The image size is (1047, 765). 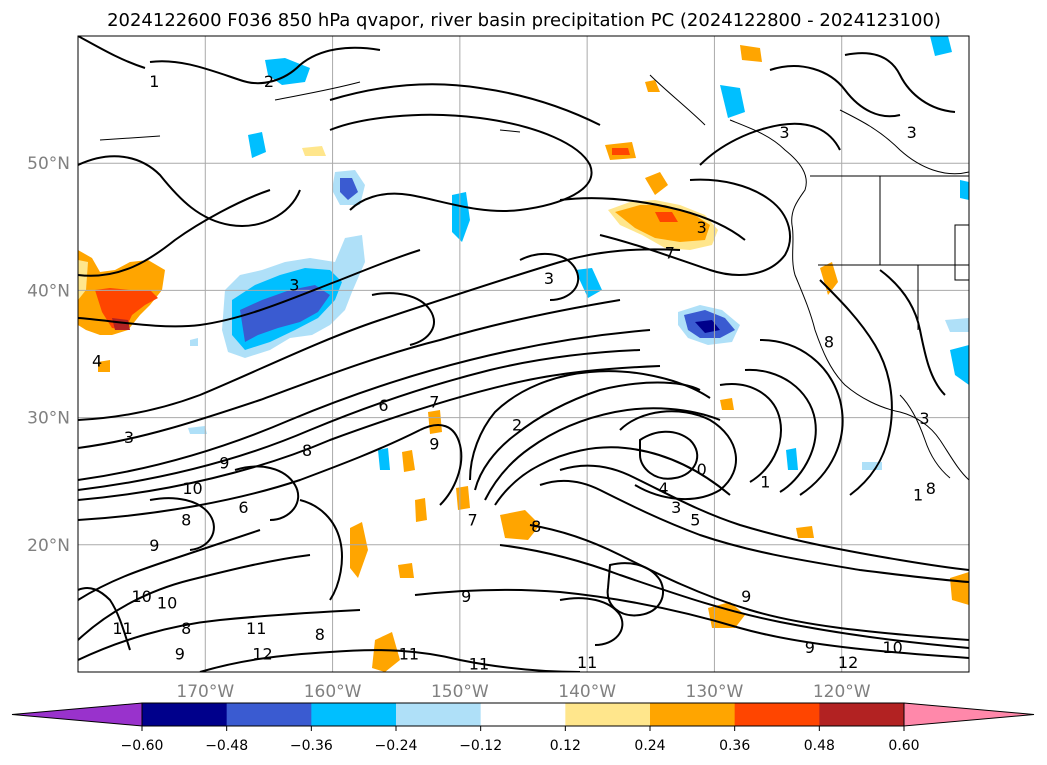 I want to click on contour-label: 0, so click(x=702, y=469).